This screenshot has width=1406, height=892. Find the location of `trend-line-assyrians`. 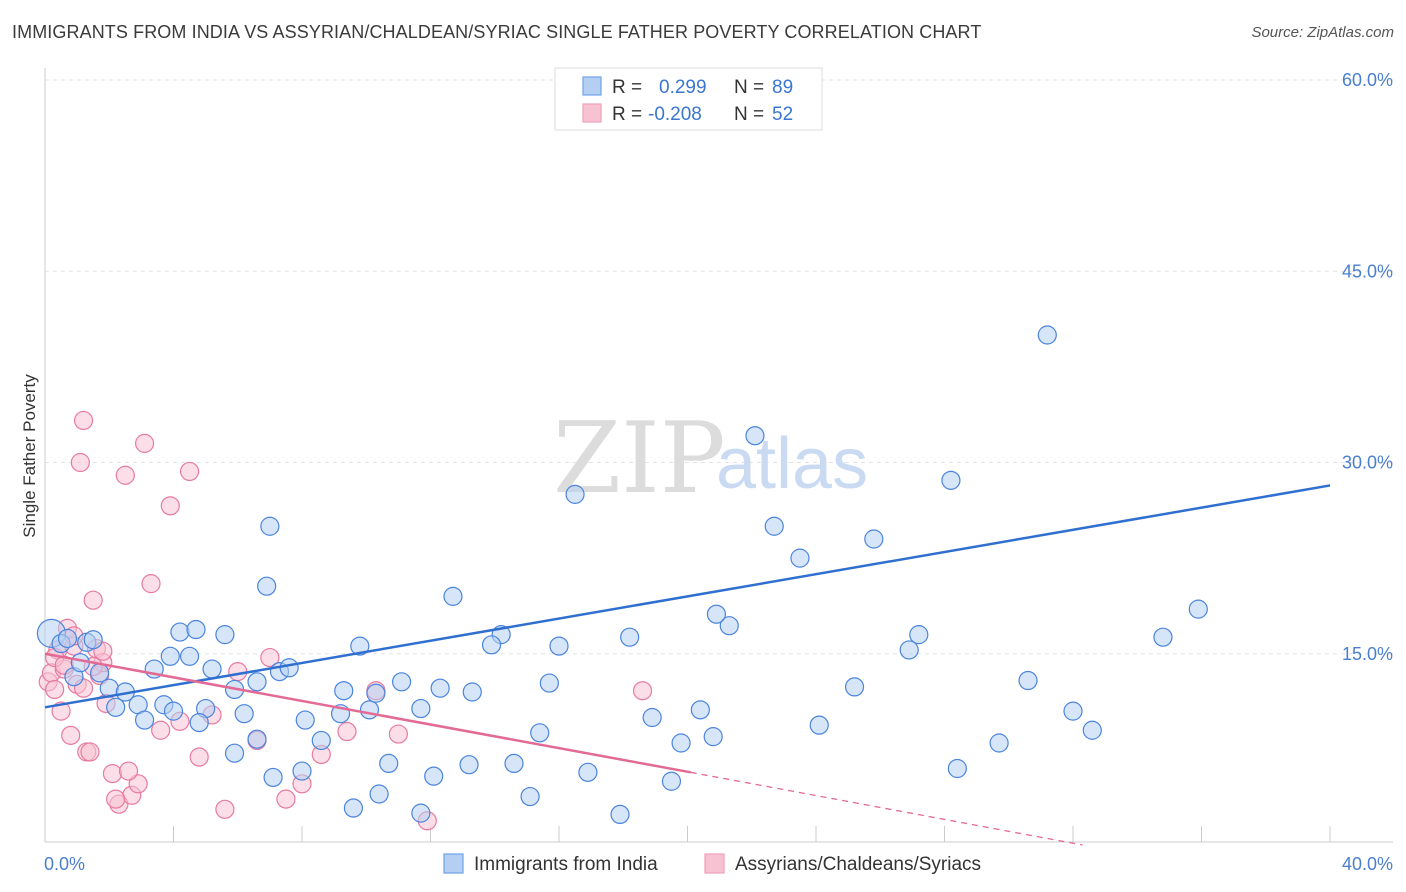

trend-line-assyrians is located at coordinates (367, 713).